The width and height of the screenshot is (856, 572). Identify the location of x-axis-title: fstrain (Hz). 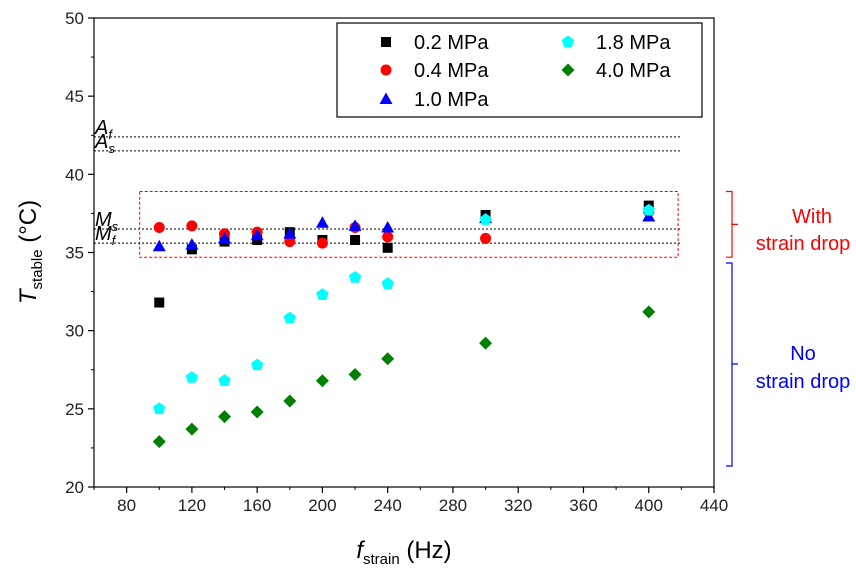
(403, 552).